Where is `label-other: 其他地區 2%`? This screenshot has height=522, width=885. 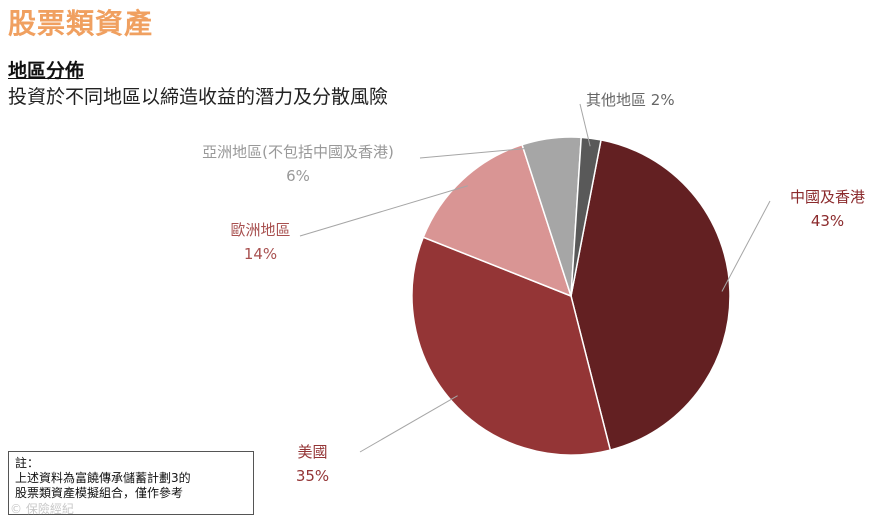 label-other: 其他地區 2% is located at coordinates (642, 100).